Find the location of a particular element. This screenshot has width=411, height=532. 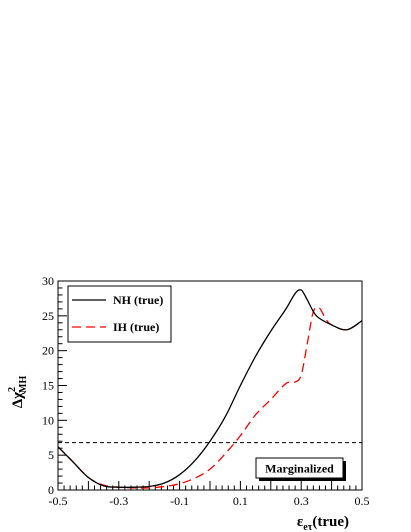

y-tick-label: 0 is located at coordinates (51, 490).